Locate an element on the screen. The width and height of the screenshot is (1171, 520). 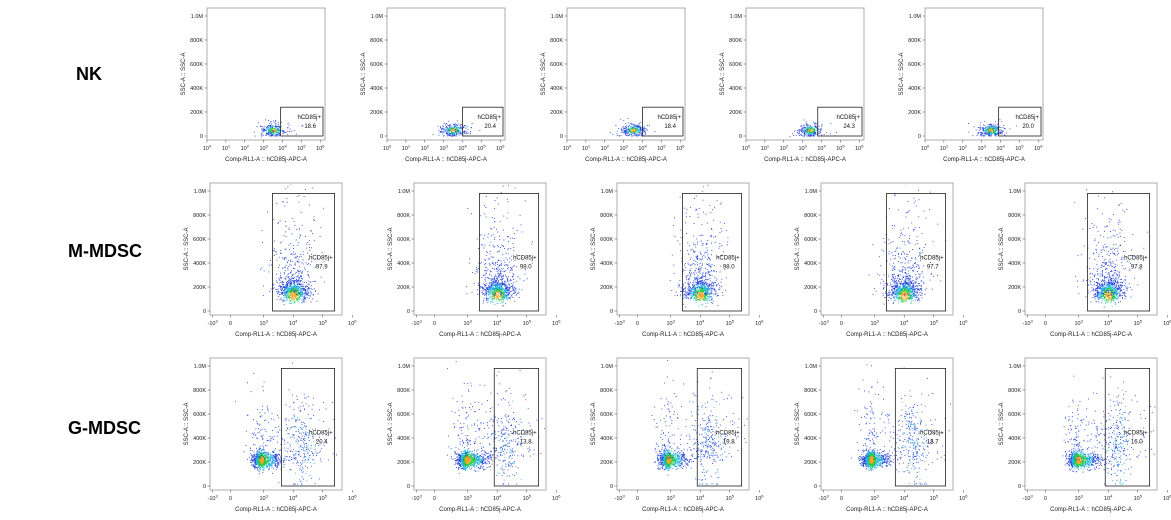
gate-percent: 20.4 is located at coordinates (490, 127).